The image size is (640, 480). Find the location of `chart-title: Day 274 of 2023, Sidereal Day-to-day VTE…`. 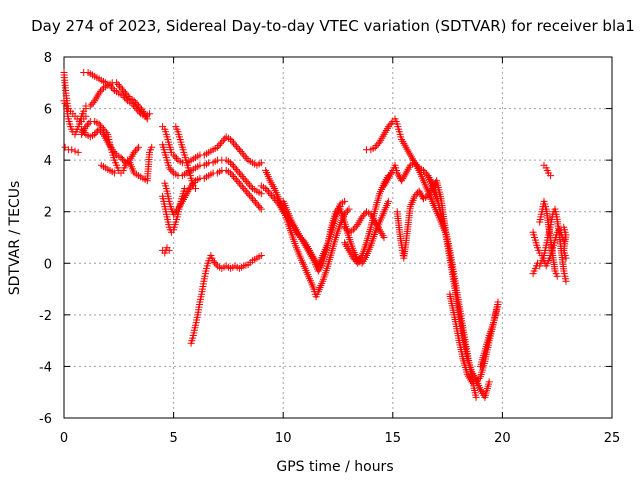

chart-title: Day 274 of 2023, Sidereal Day-to-day VTE… is located at coordinates (333, 26).